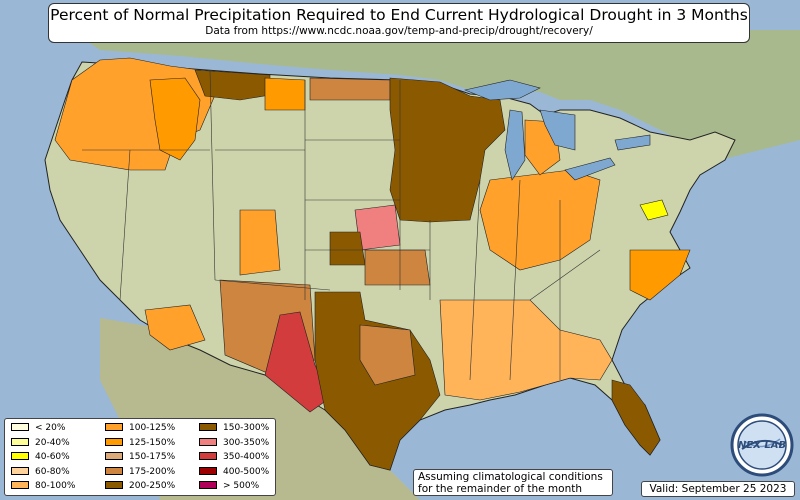 The image size is (800, 500). I want to click on legend-item: 350-400%, so click(234, 457).